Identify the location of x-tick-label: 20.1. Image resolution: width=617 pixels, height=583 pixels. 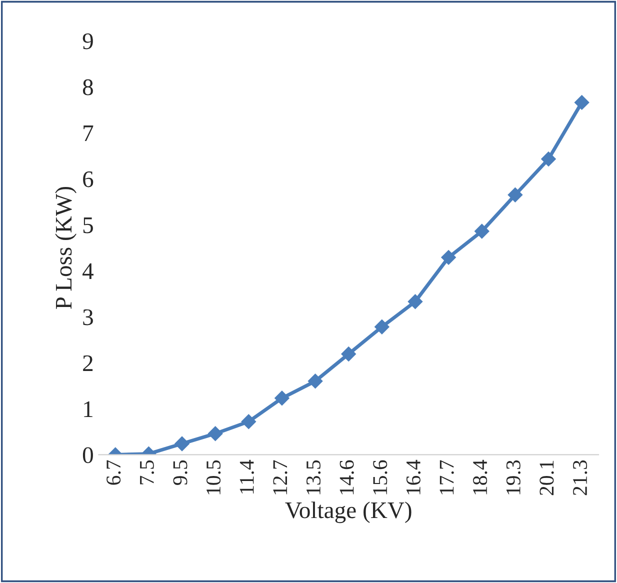
(547, 478).